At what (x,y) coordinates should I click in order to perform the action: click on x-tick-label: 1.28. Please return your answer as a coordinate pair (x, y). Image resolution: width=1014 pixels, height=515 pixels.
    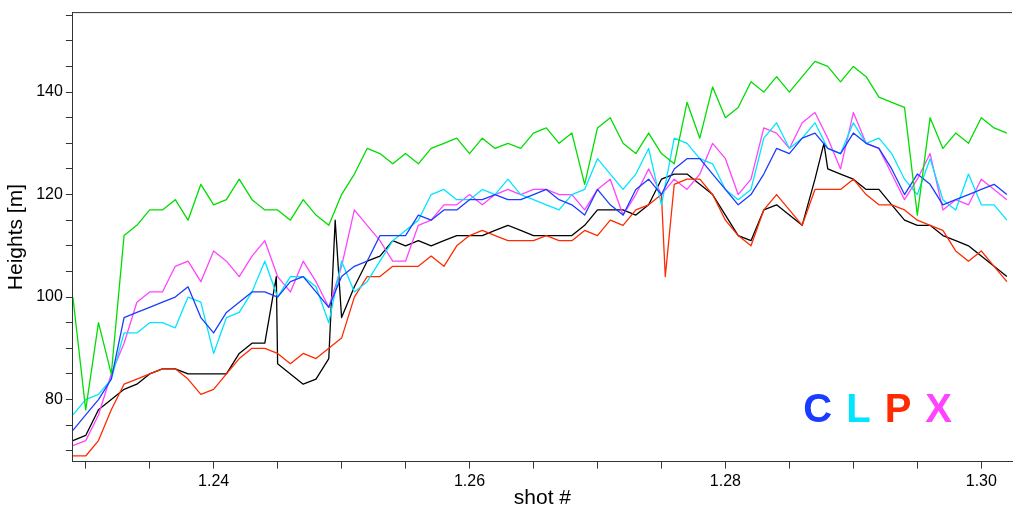
    Looking at the image, I should click on (725, 480).